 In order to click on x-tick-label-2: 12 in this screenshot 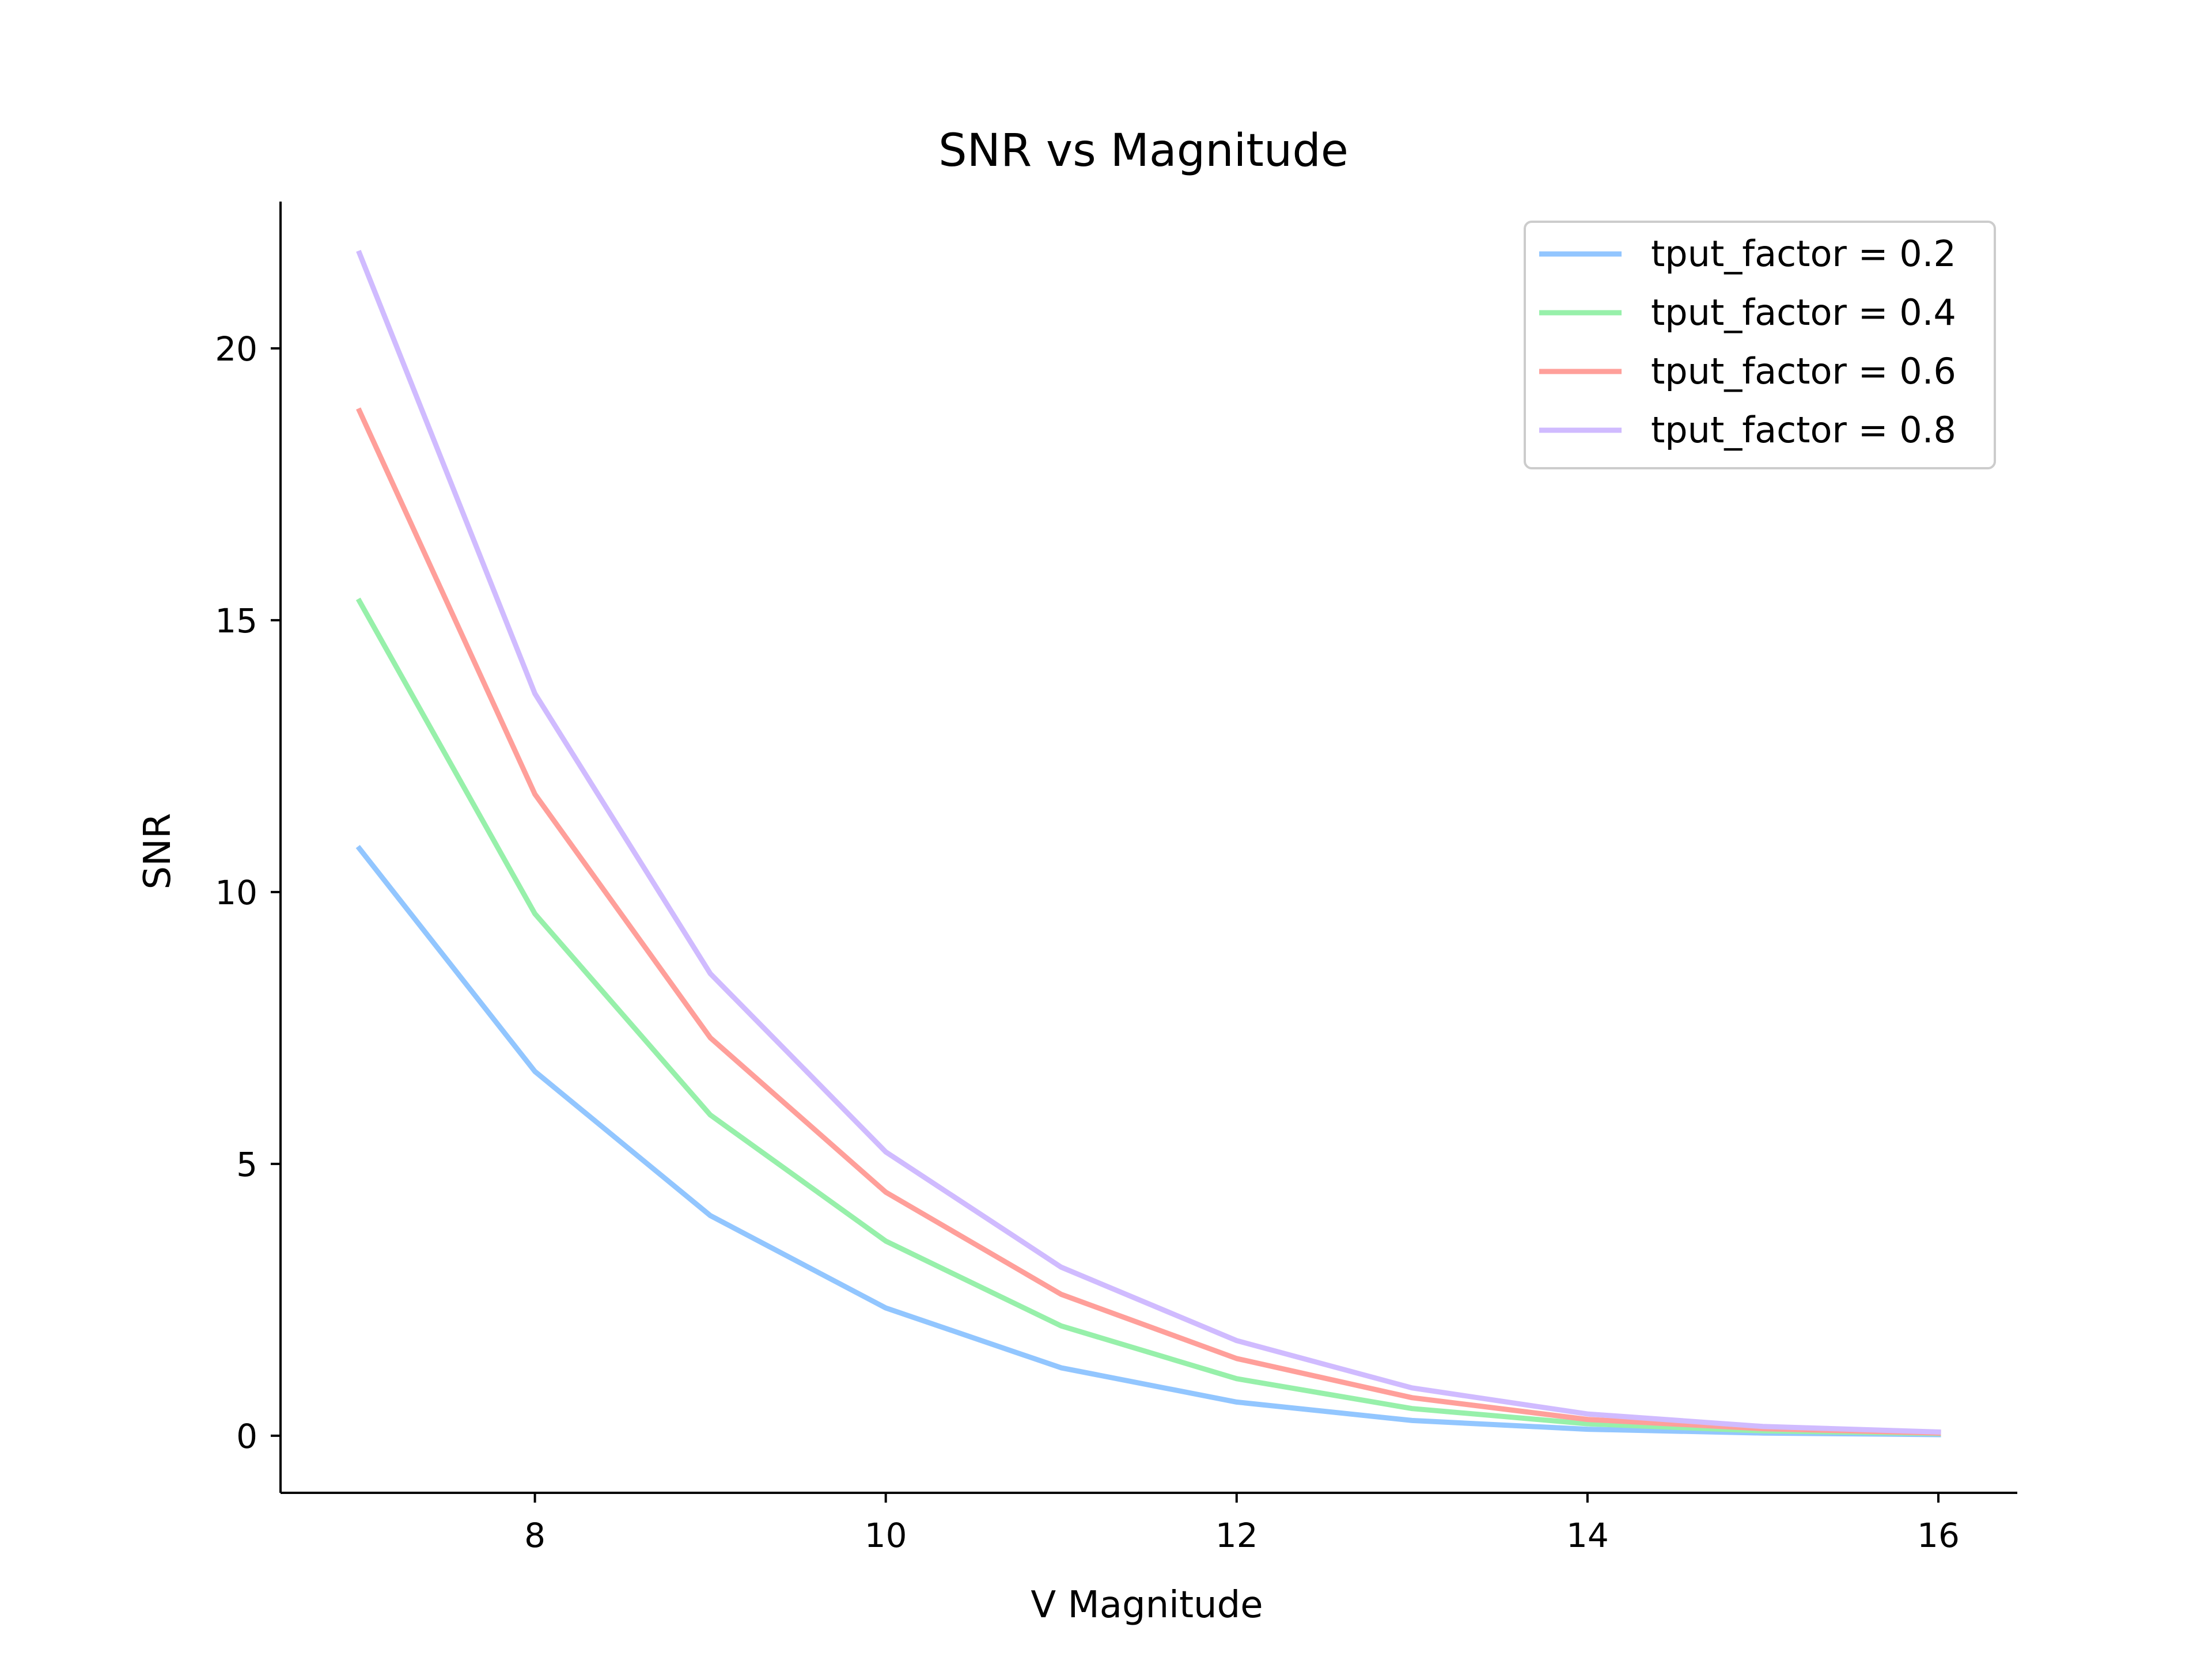, I will do `click(1236, 1535)`.